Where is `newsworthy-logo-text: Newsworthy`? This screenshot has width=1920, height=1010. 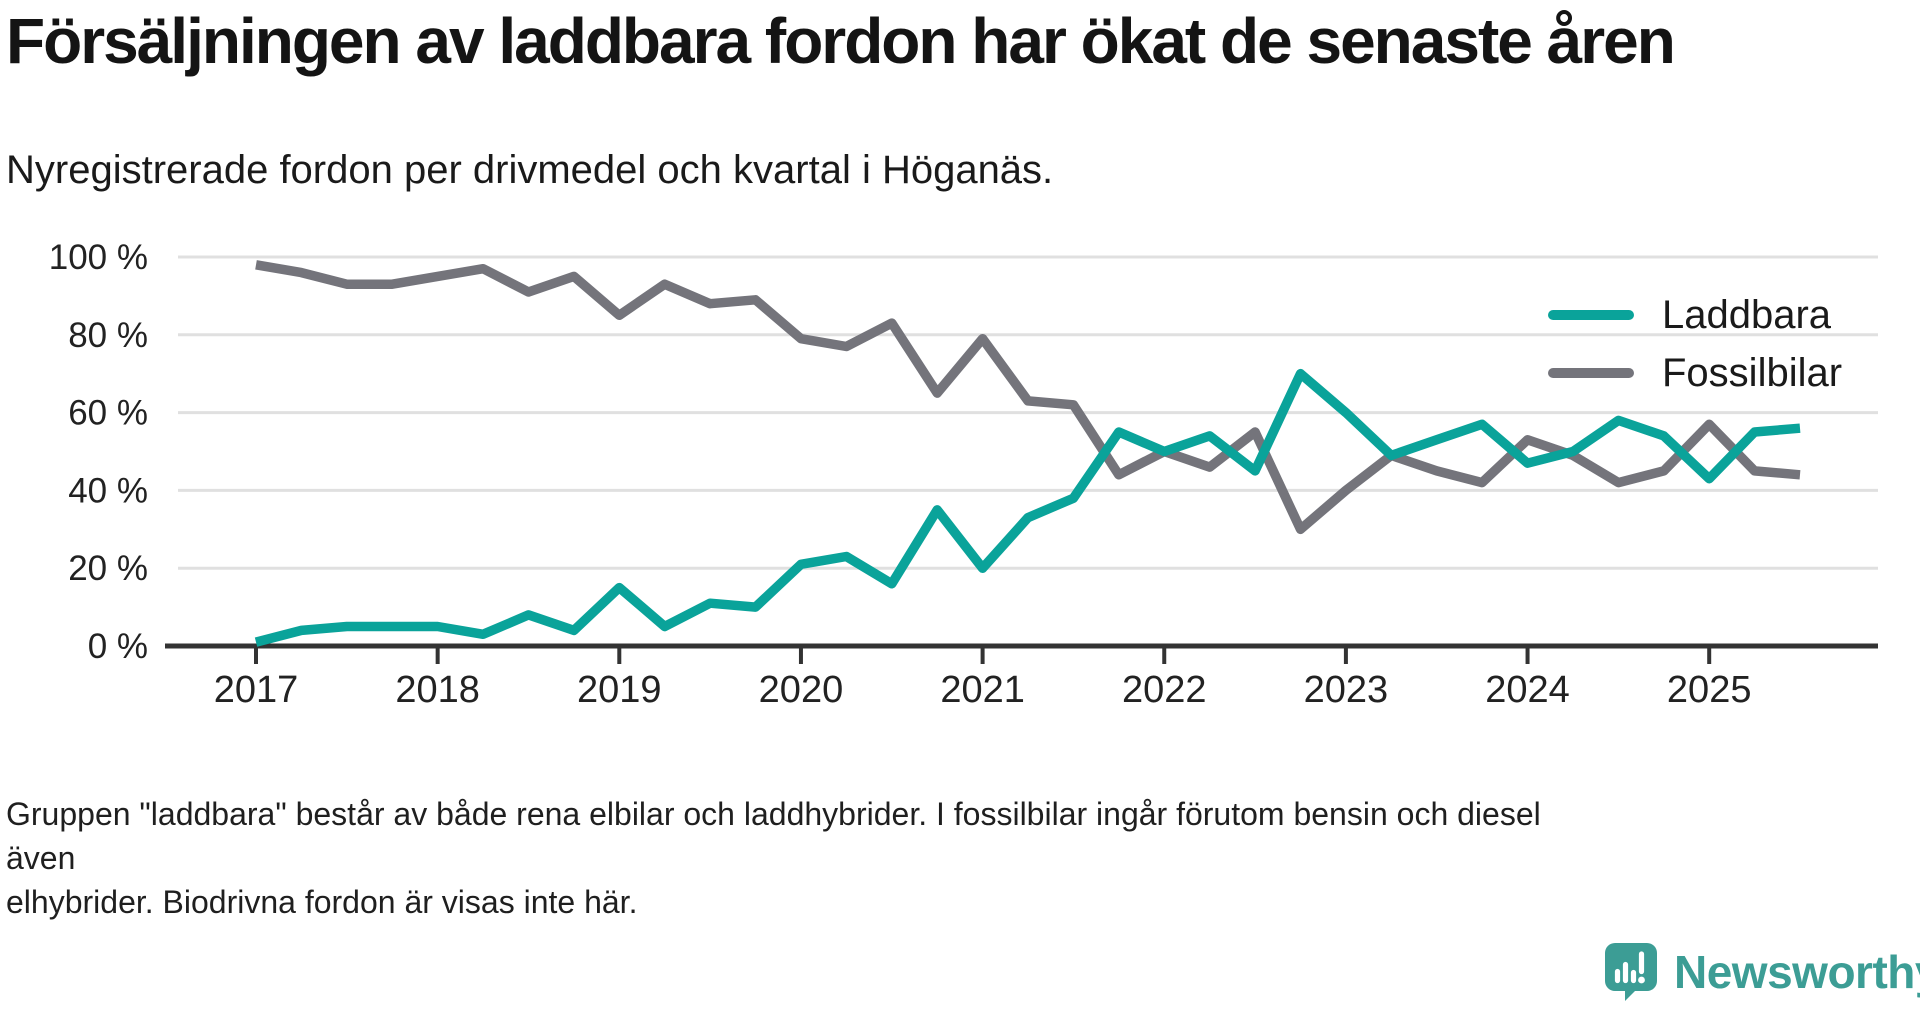
newsworthy-logo-text: Newsworthy is located at coordinates (1797, 972).